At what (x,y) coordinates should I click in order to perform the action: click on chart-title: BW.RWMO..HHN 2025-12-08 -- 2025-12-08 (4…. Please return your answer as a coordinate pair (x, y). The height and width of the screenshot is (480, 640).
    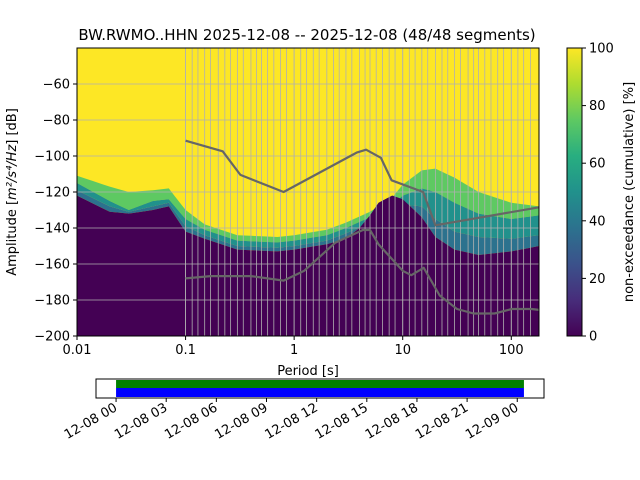
    Looking at the image, I should click on (306, 35).